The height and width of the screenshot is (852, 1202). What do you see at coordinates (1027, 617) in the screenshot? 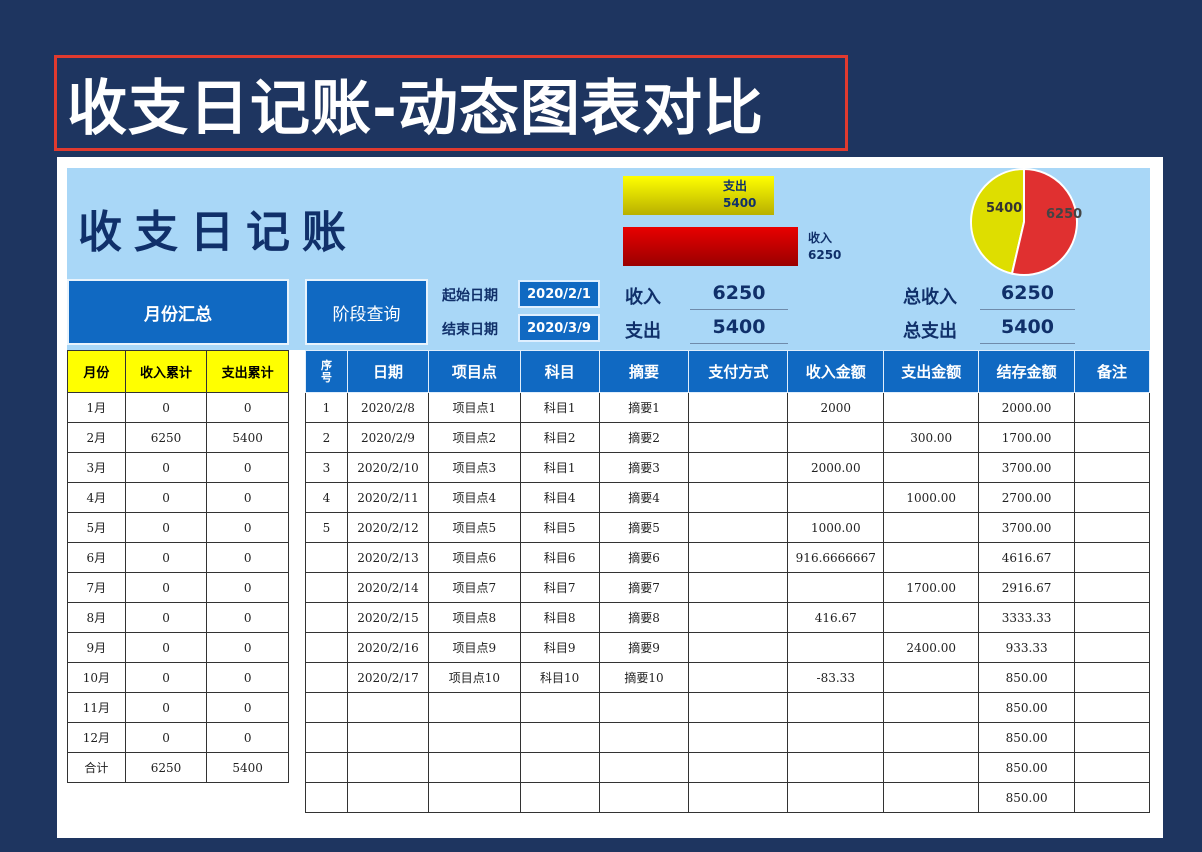
I see `table-cell: 3333.33` at bounding box center [1027, 617].